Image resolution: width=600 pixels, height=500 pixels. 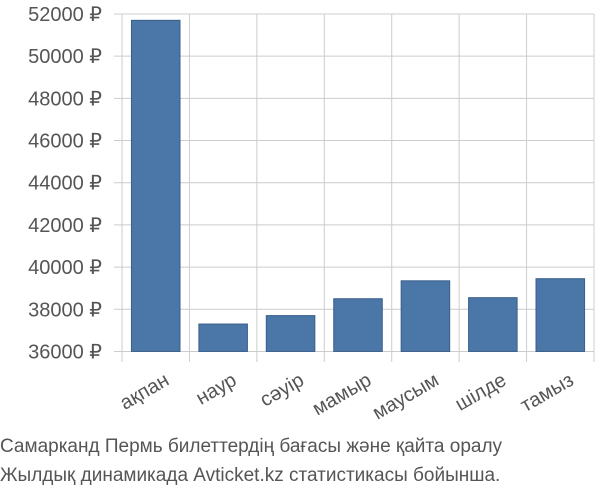 I want to click on y-tick-label: 50000 ₽, so click(x=65, y=57).